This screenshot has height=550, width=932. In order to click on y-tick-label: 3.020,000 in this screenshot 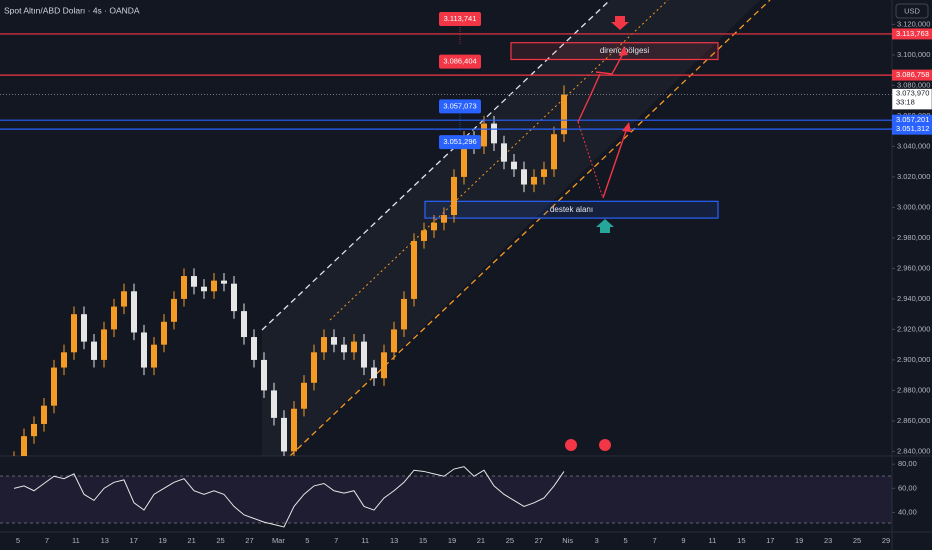, I will do `click(913, 176)`.